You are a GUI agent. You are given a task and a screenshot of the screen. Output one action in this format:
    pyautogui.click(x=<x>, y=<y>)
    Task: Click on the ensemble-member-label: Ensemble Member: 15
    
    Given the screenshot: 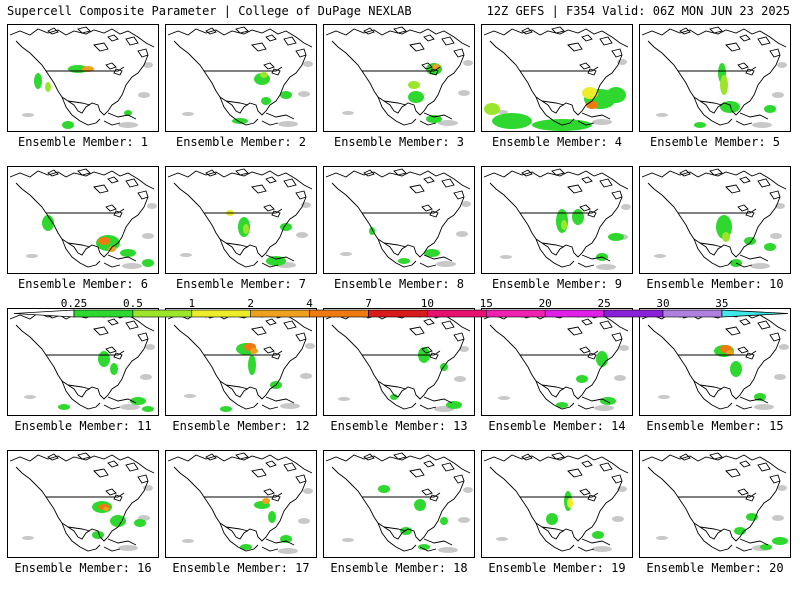 What is the action you would take?
    pyautogui.click(x=715, y=426)
    